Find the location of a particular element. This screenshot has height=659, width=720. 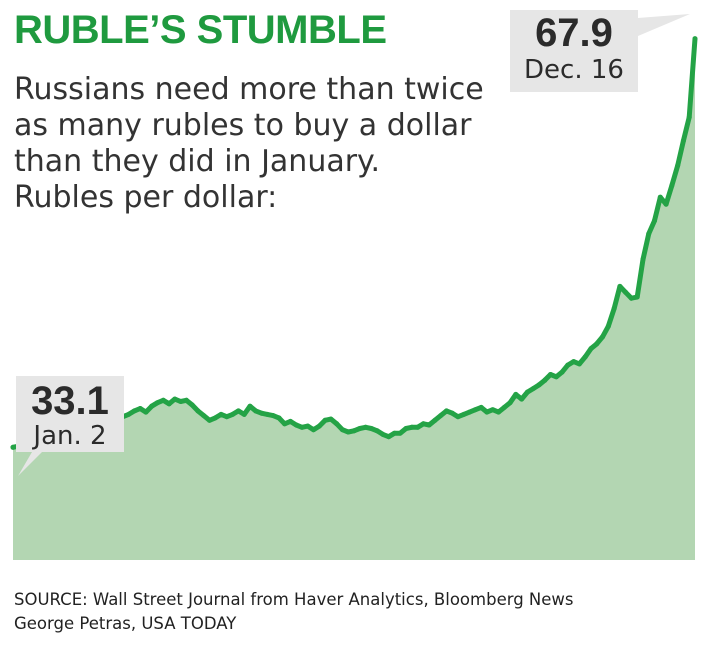

callout-start-value: 33.1 is located at coordinates (70, 401).